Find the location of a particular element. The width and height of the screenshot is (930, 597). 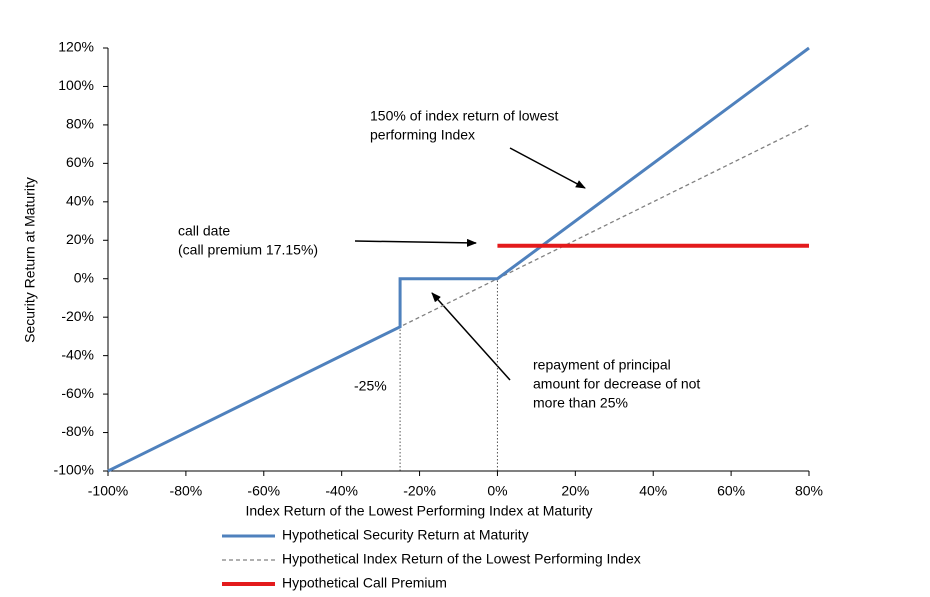

annotation: (call premium 17.15%) is located at coordinates (248, 250).